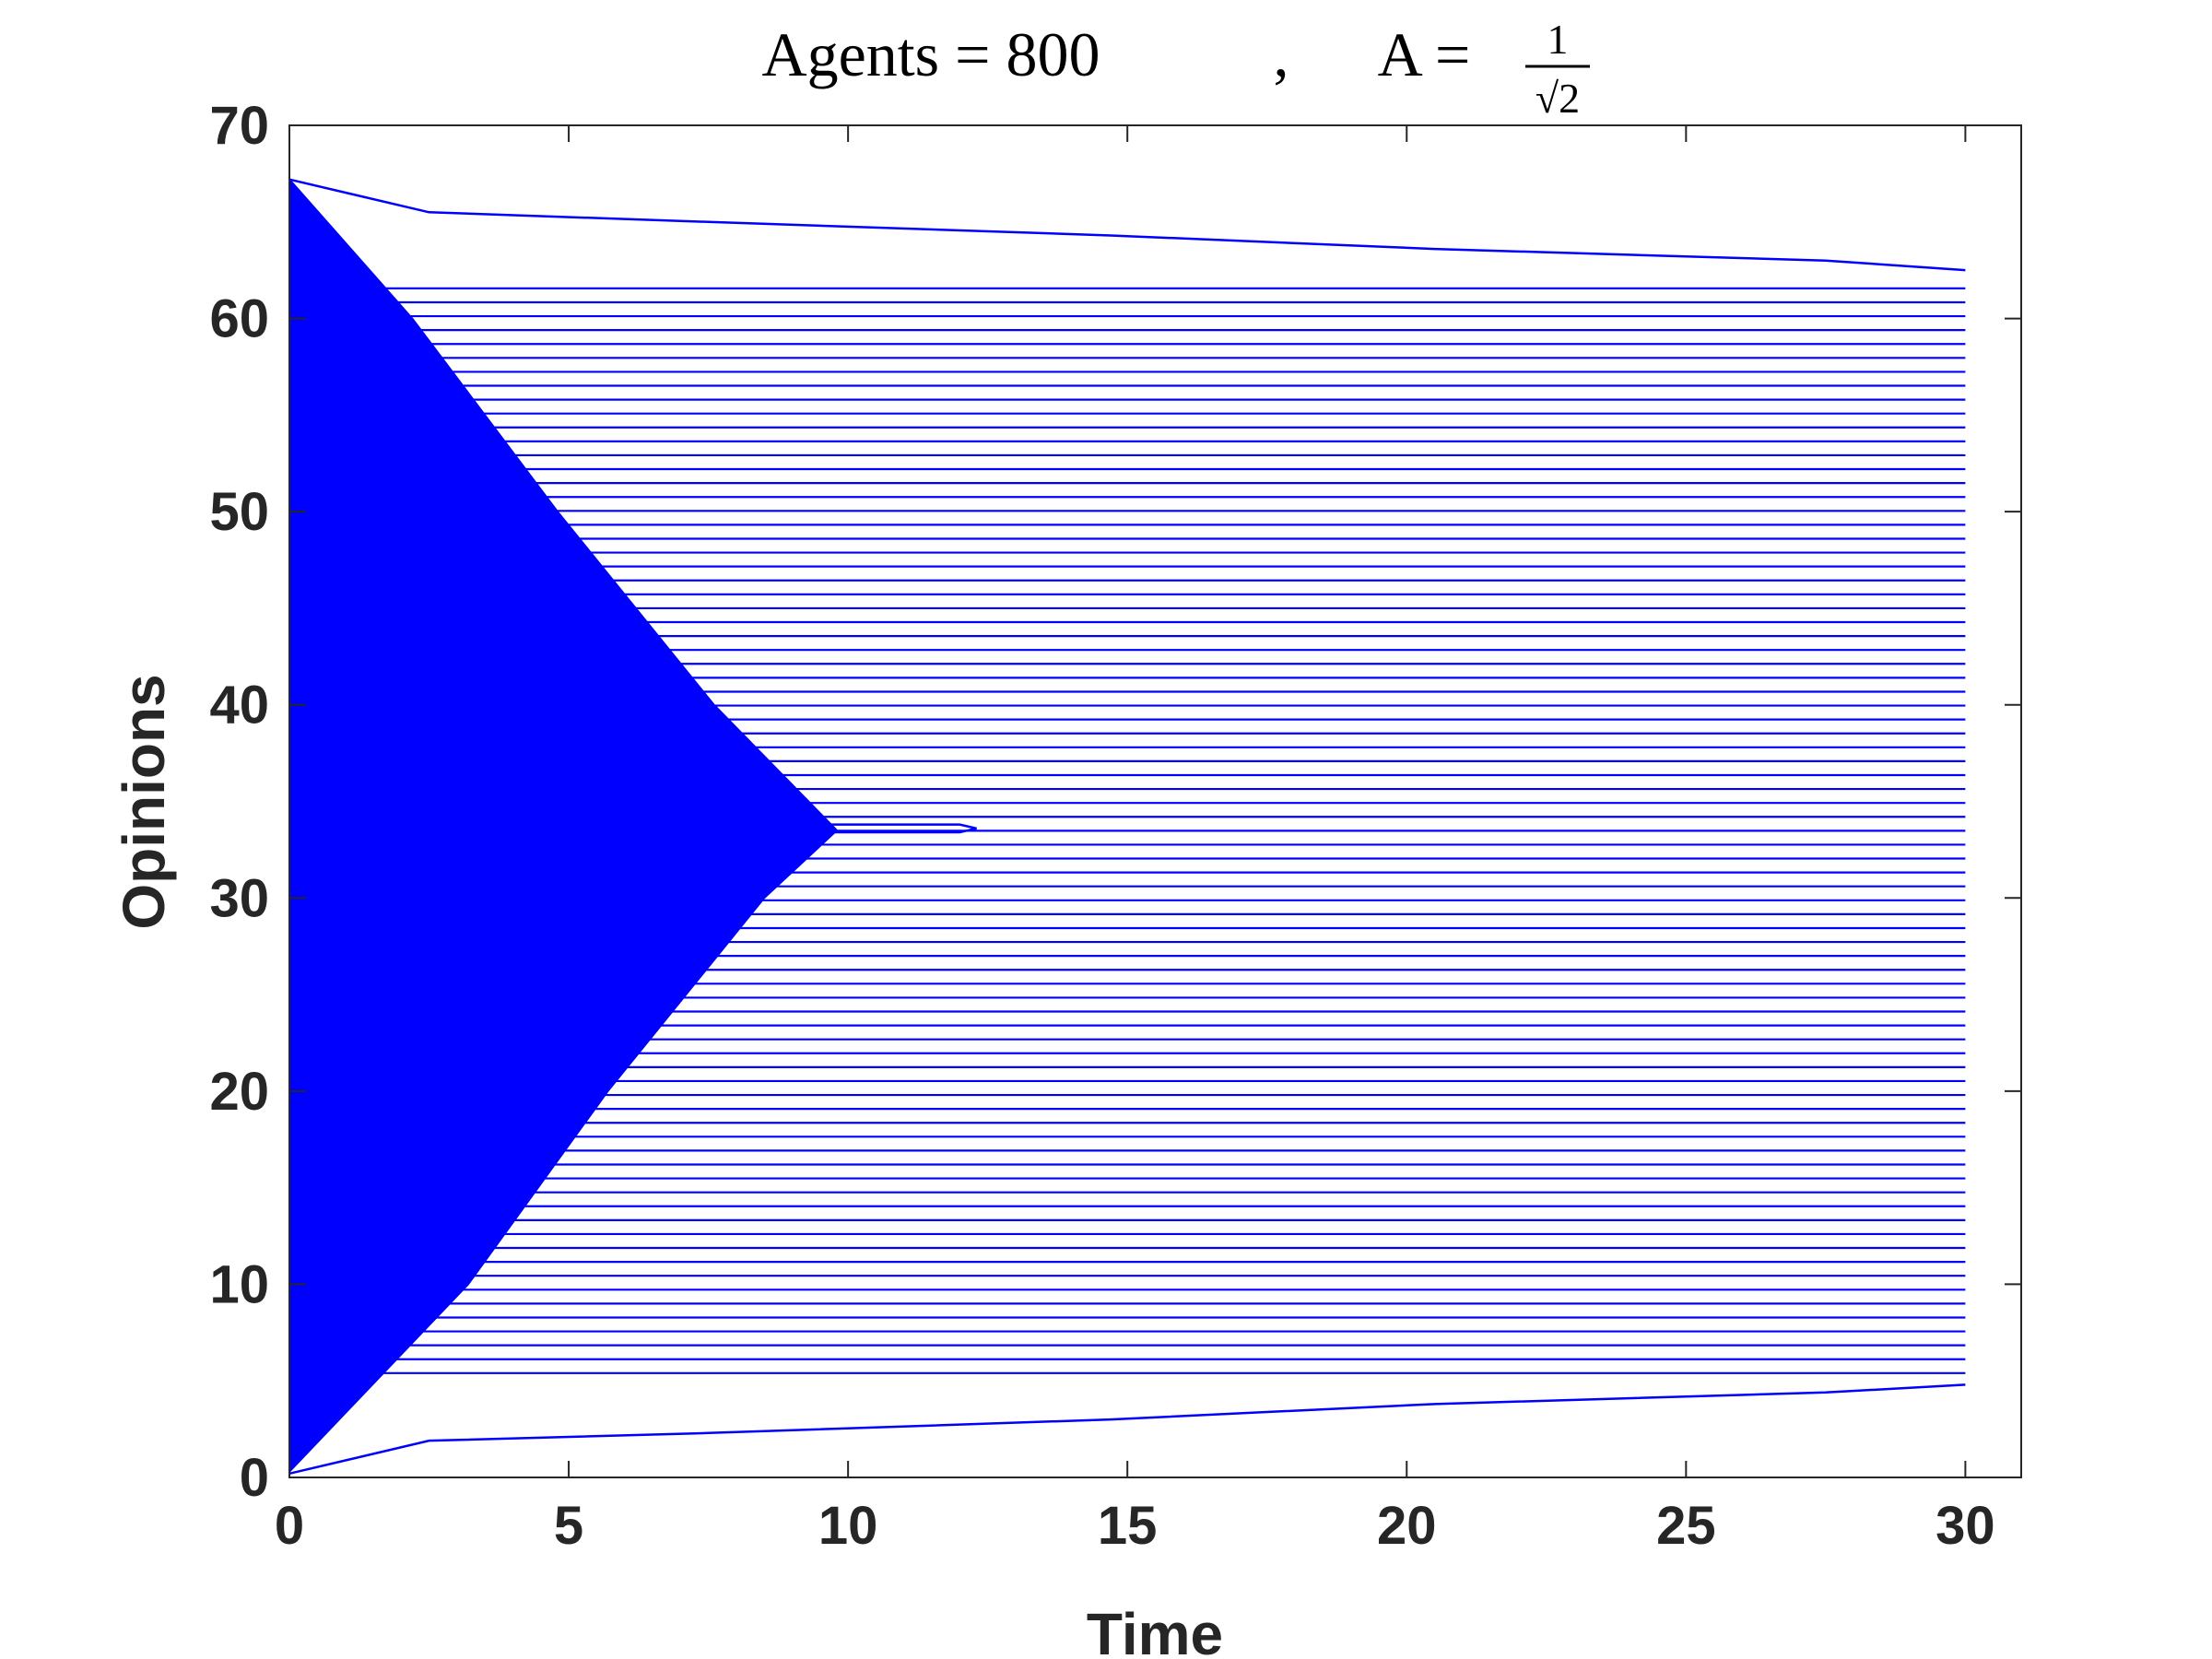  I want to click on x-tick-label: 30, so click(1965, 1526).